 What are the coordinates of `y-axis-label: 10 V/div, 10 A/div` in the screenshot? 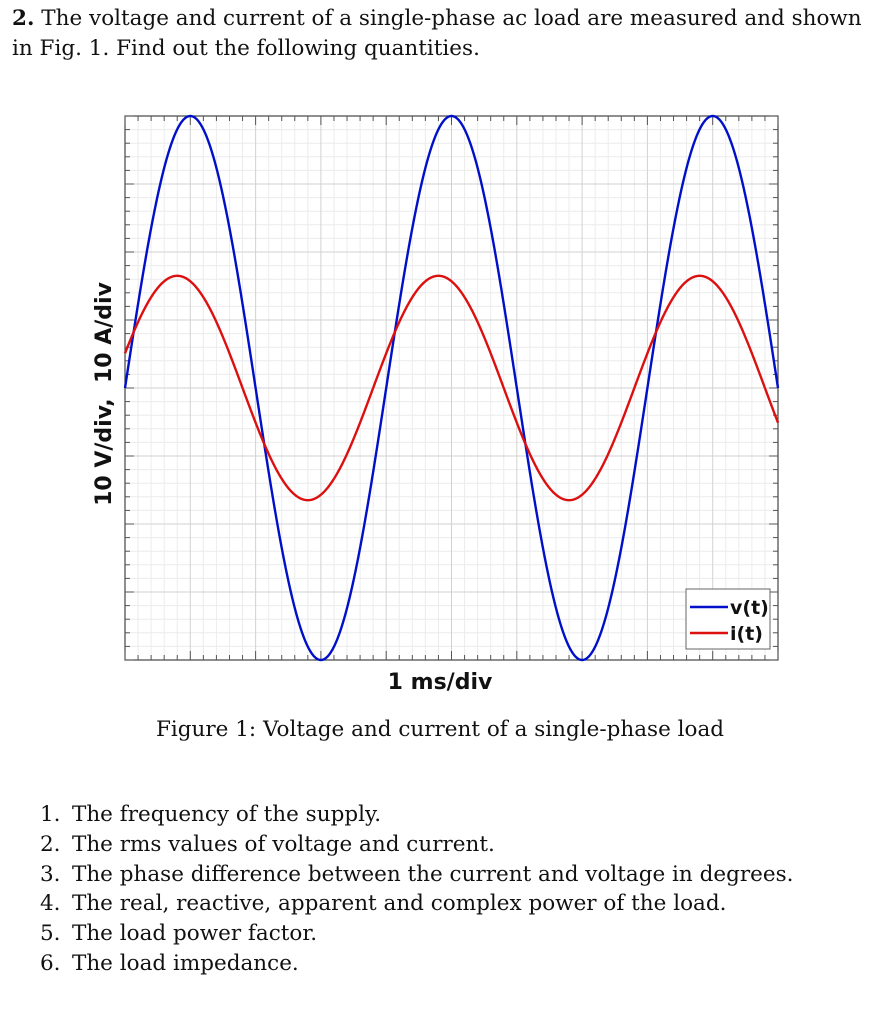 It's located at (104, 393).